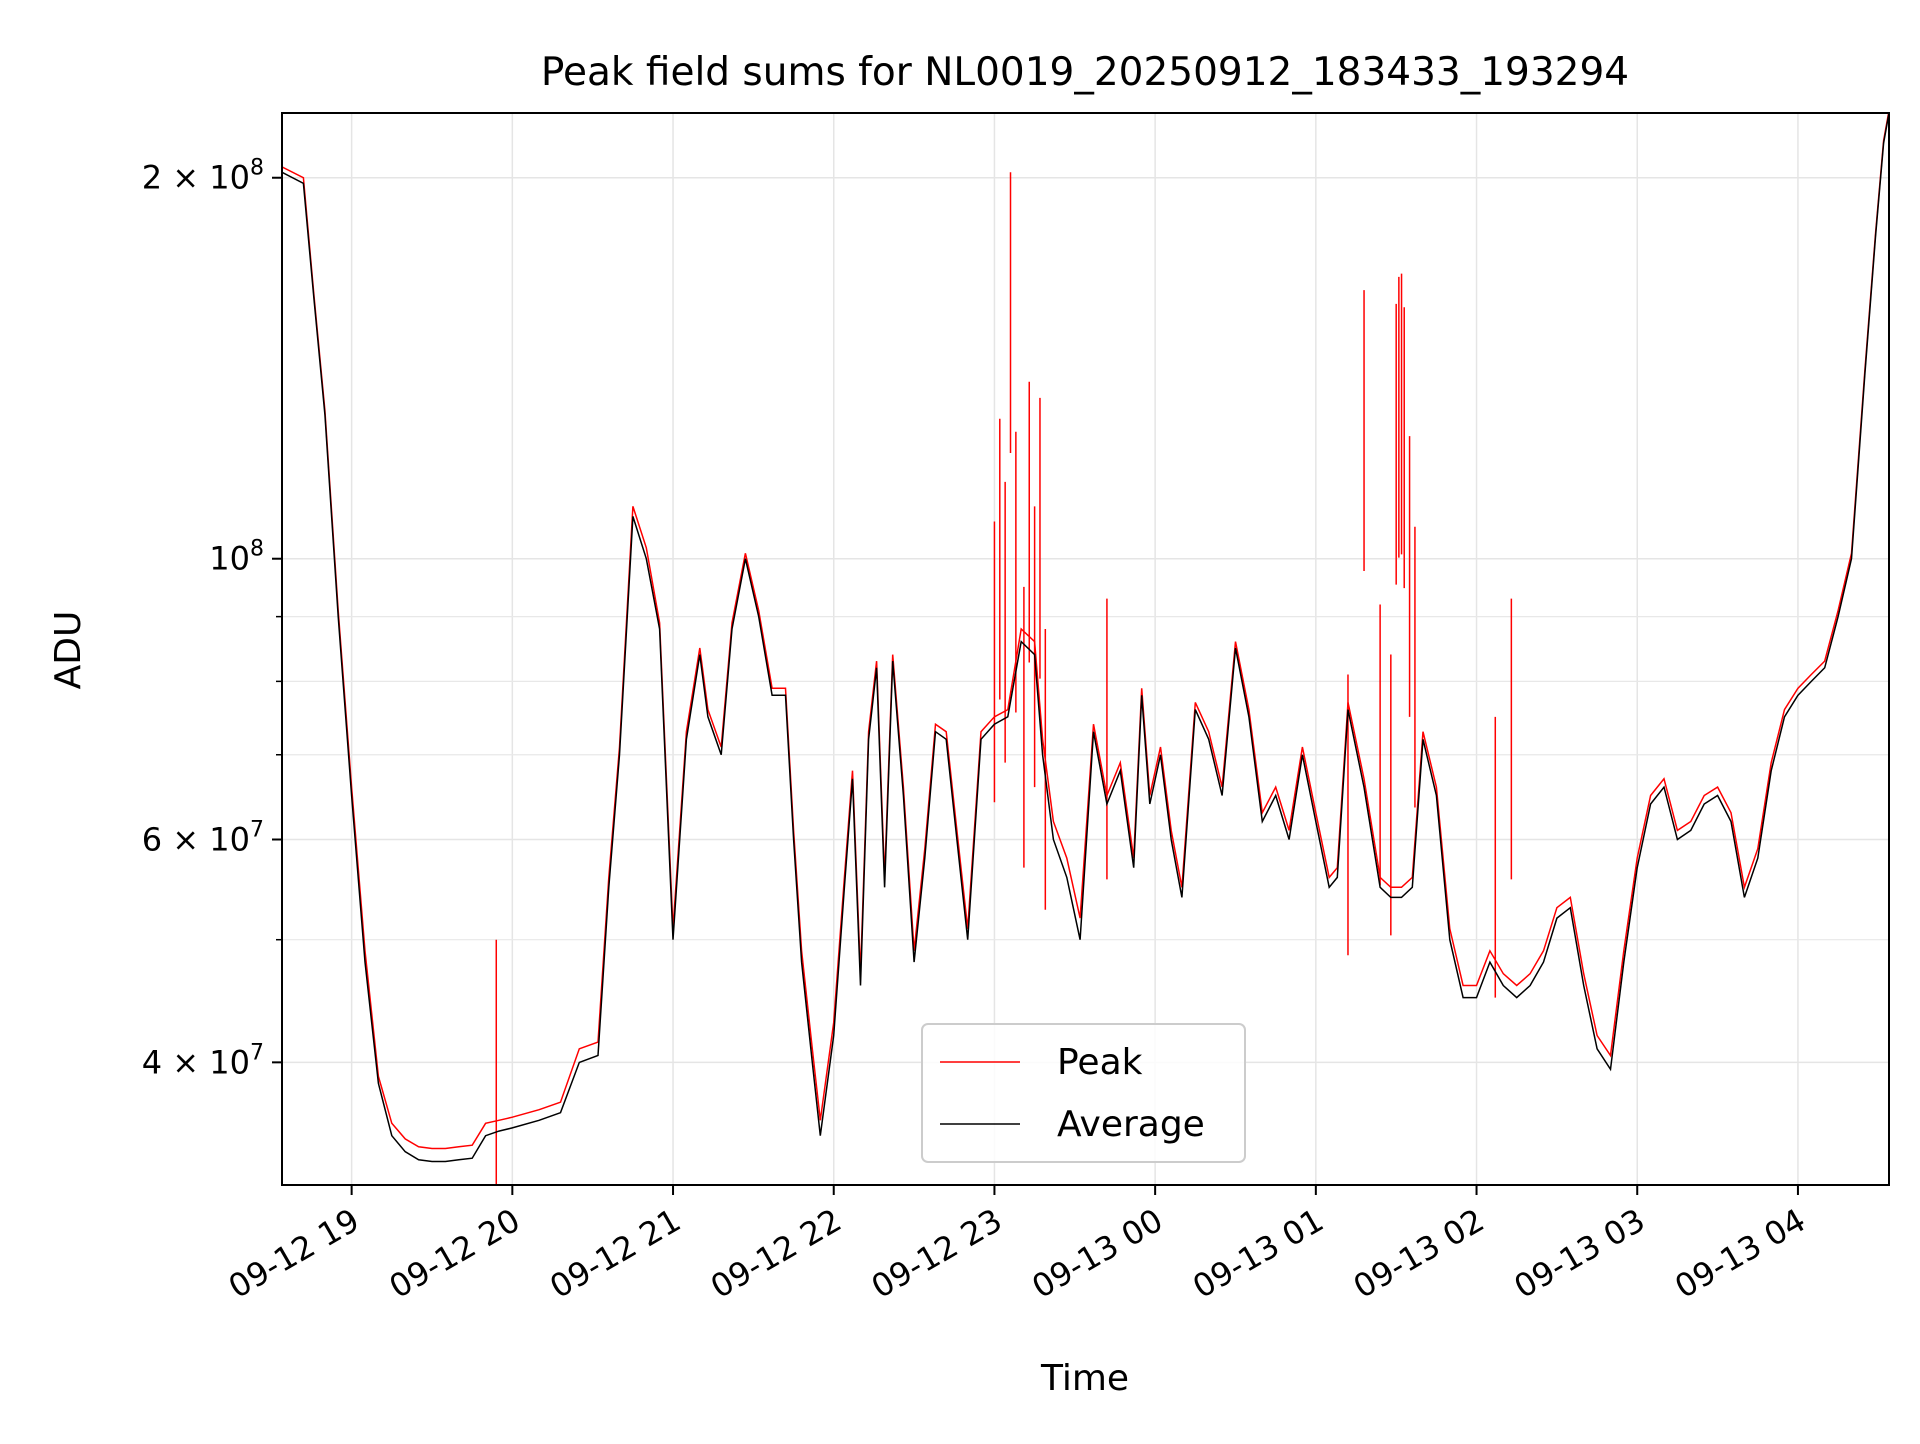  I want to click on y-tick-label: 108, so click(236, 557).